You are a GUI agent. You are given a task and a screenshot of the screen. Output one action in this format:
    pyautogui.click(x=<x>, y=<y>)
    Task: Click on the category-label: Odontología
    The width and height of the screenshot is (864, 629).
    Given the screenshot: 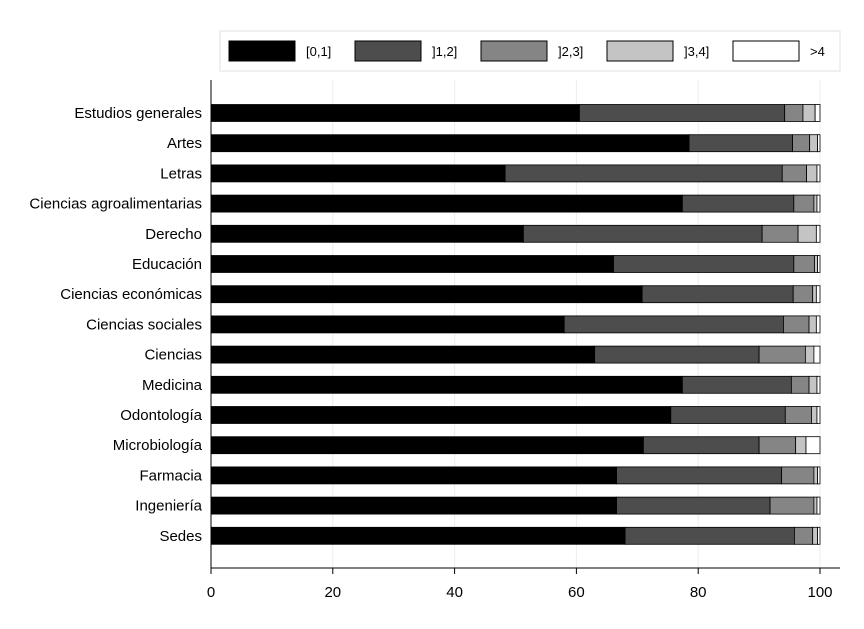 What is the action you would take?
    pyautogui.click(x=161, y=415)
    